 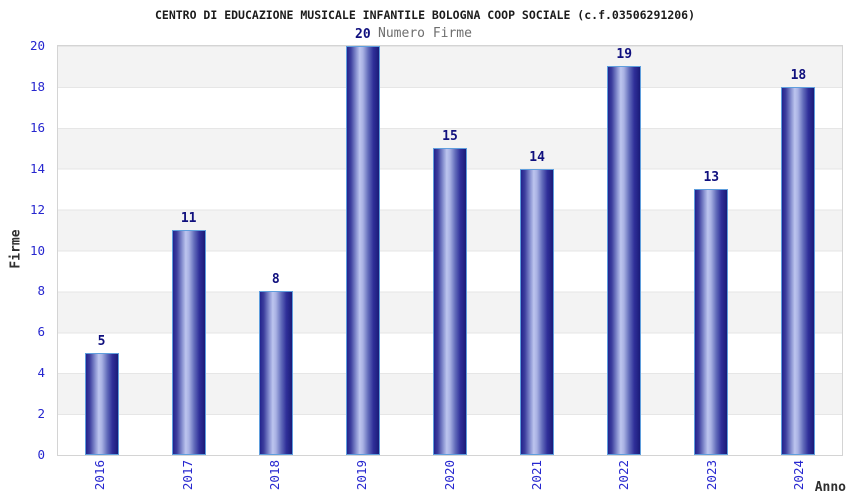 I want to click on bar-slot-2021: 14, so click(x=537, y=250).